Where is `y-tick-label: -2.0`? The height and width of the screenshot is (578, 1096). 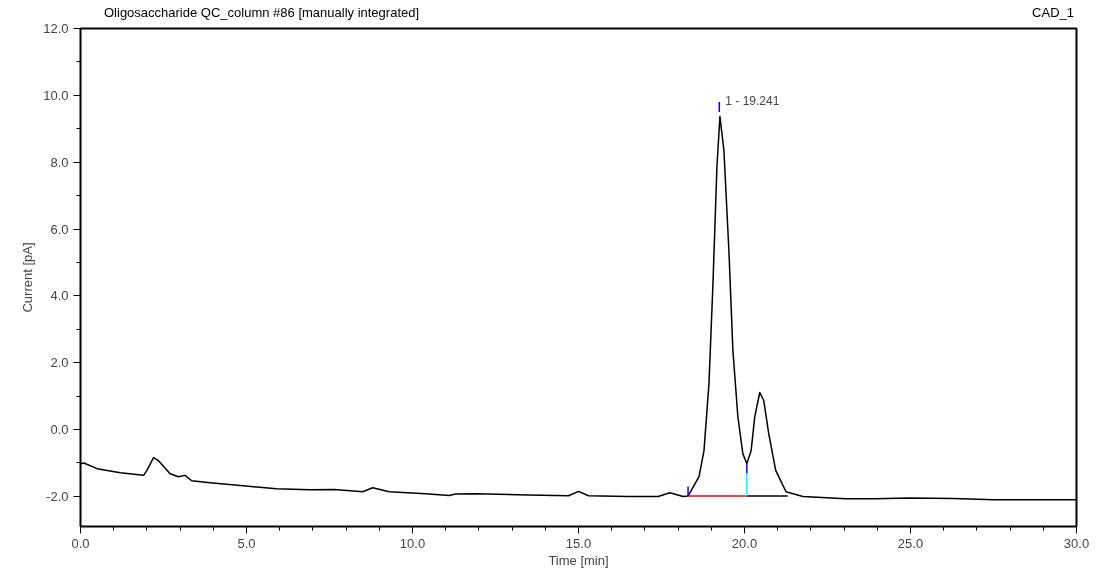 y-tick-label: -2.0 is located at coordinates (57, 496).